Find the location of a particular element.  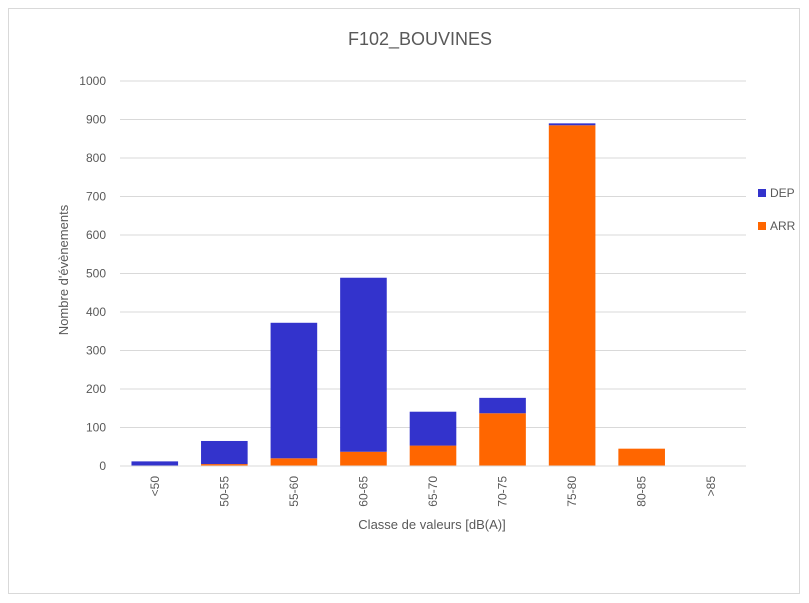

y-tick-label: 100 is located at coordinates (96, 428).